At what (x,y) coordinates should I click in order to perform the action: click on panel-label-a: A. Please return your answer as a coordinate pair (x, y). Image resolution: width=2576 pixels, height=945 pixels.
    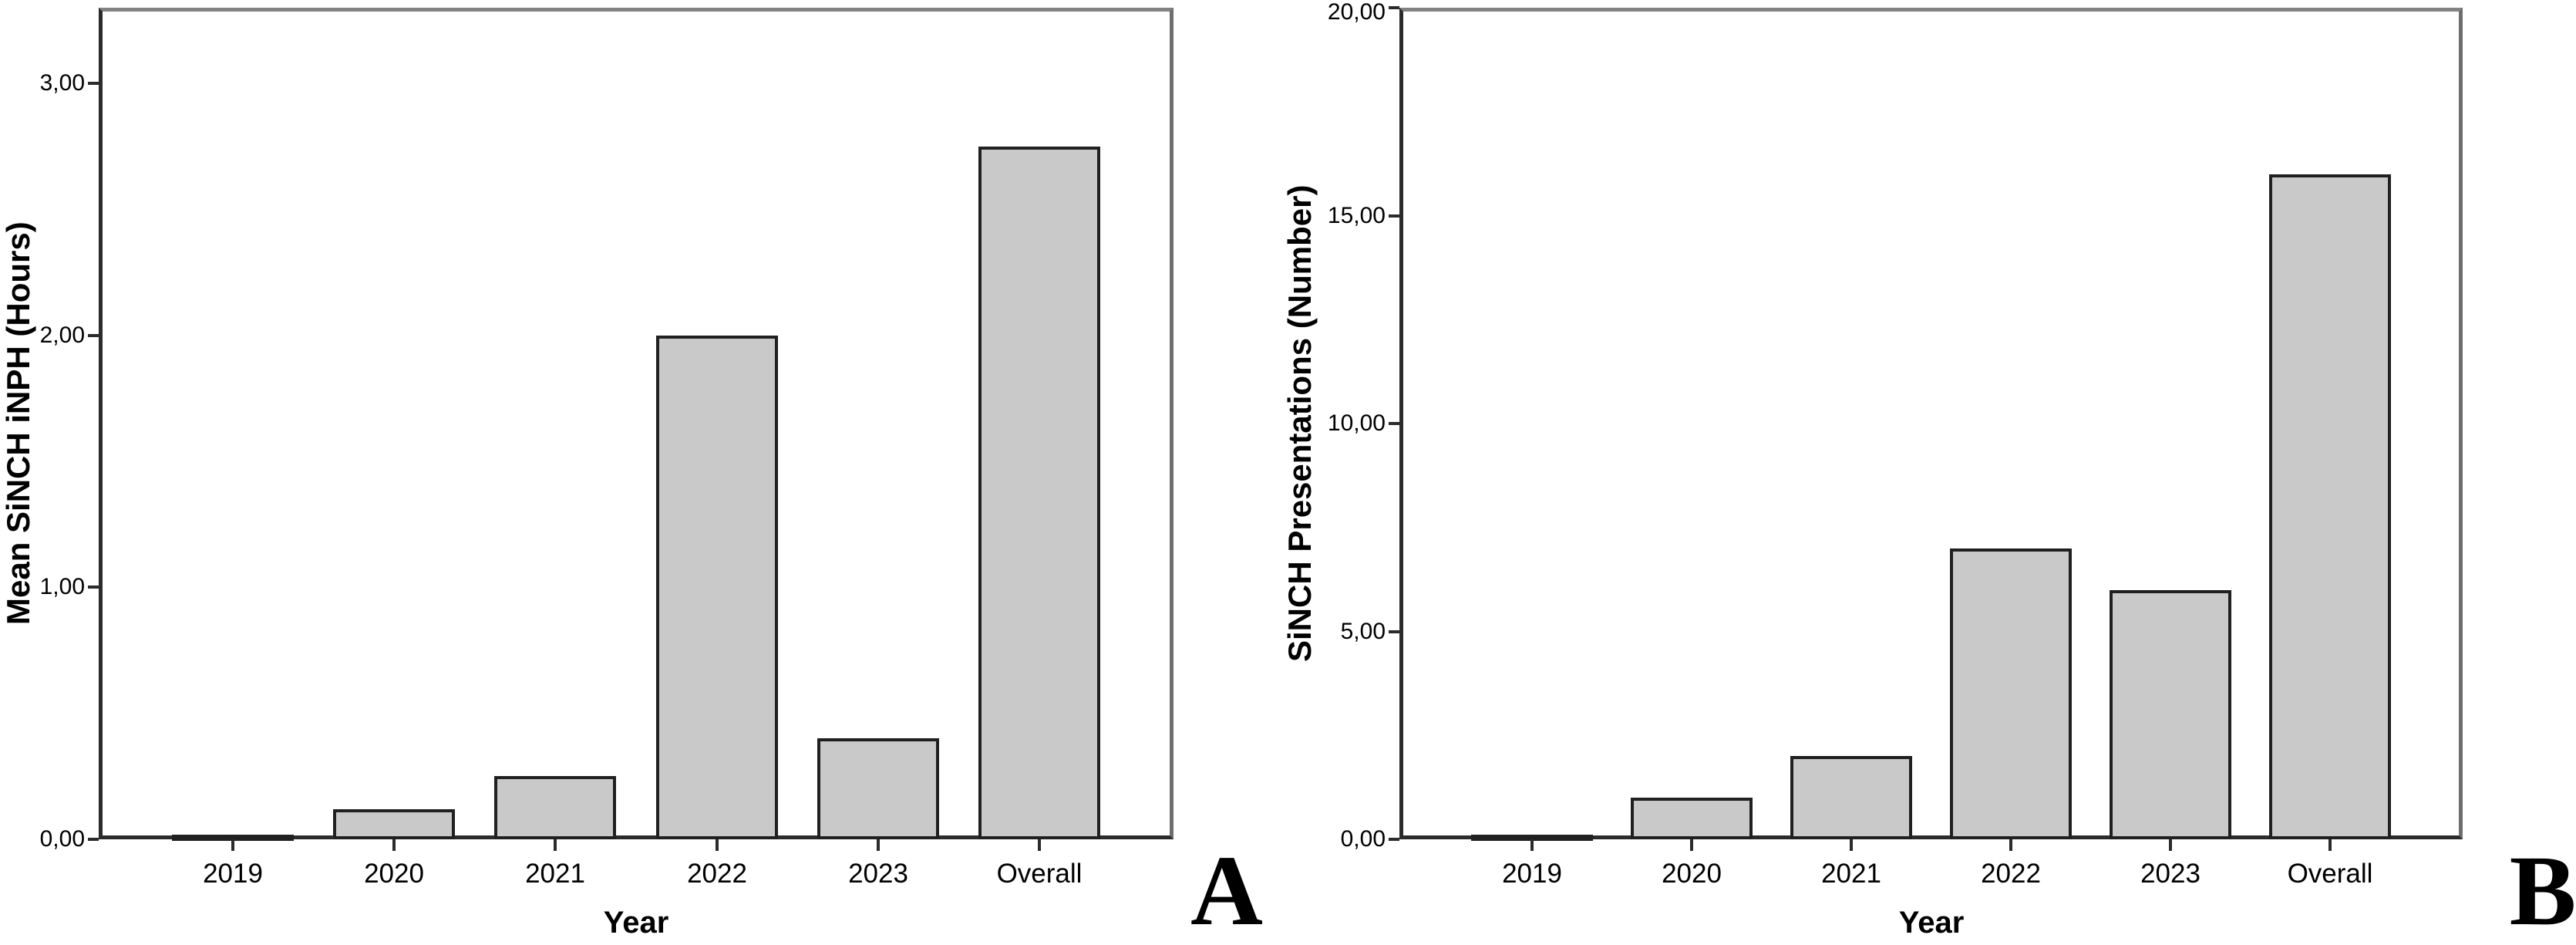
    Looking at the image, I should click on (1226, 890).